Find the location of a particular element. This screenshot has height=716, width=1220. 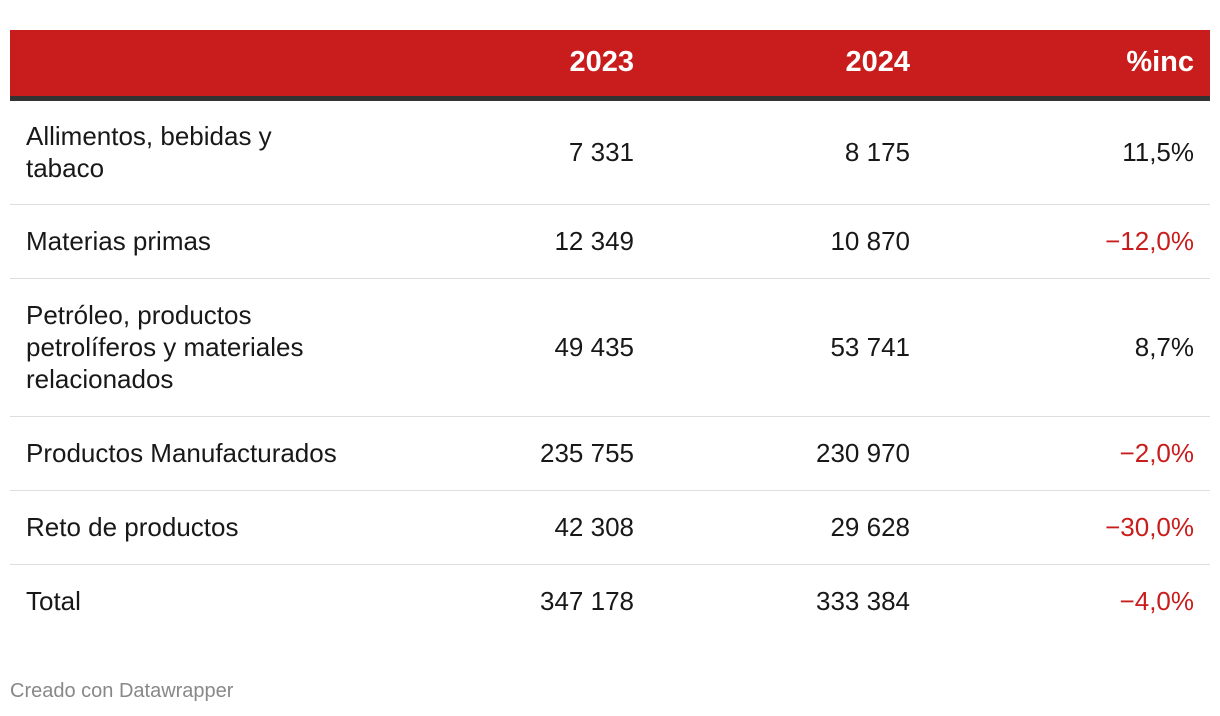

table-row-total: Total 347 178 333 384 −4,0% is located at coordinates (610, 601).